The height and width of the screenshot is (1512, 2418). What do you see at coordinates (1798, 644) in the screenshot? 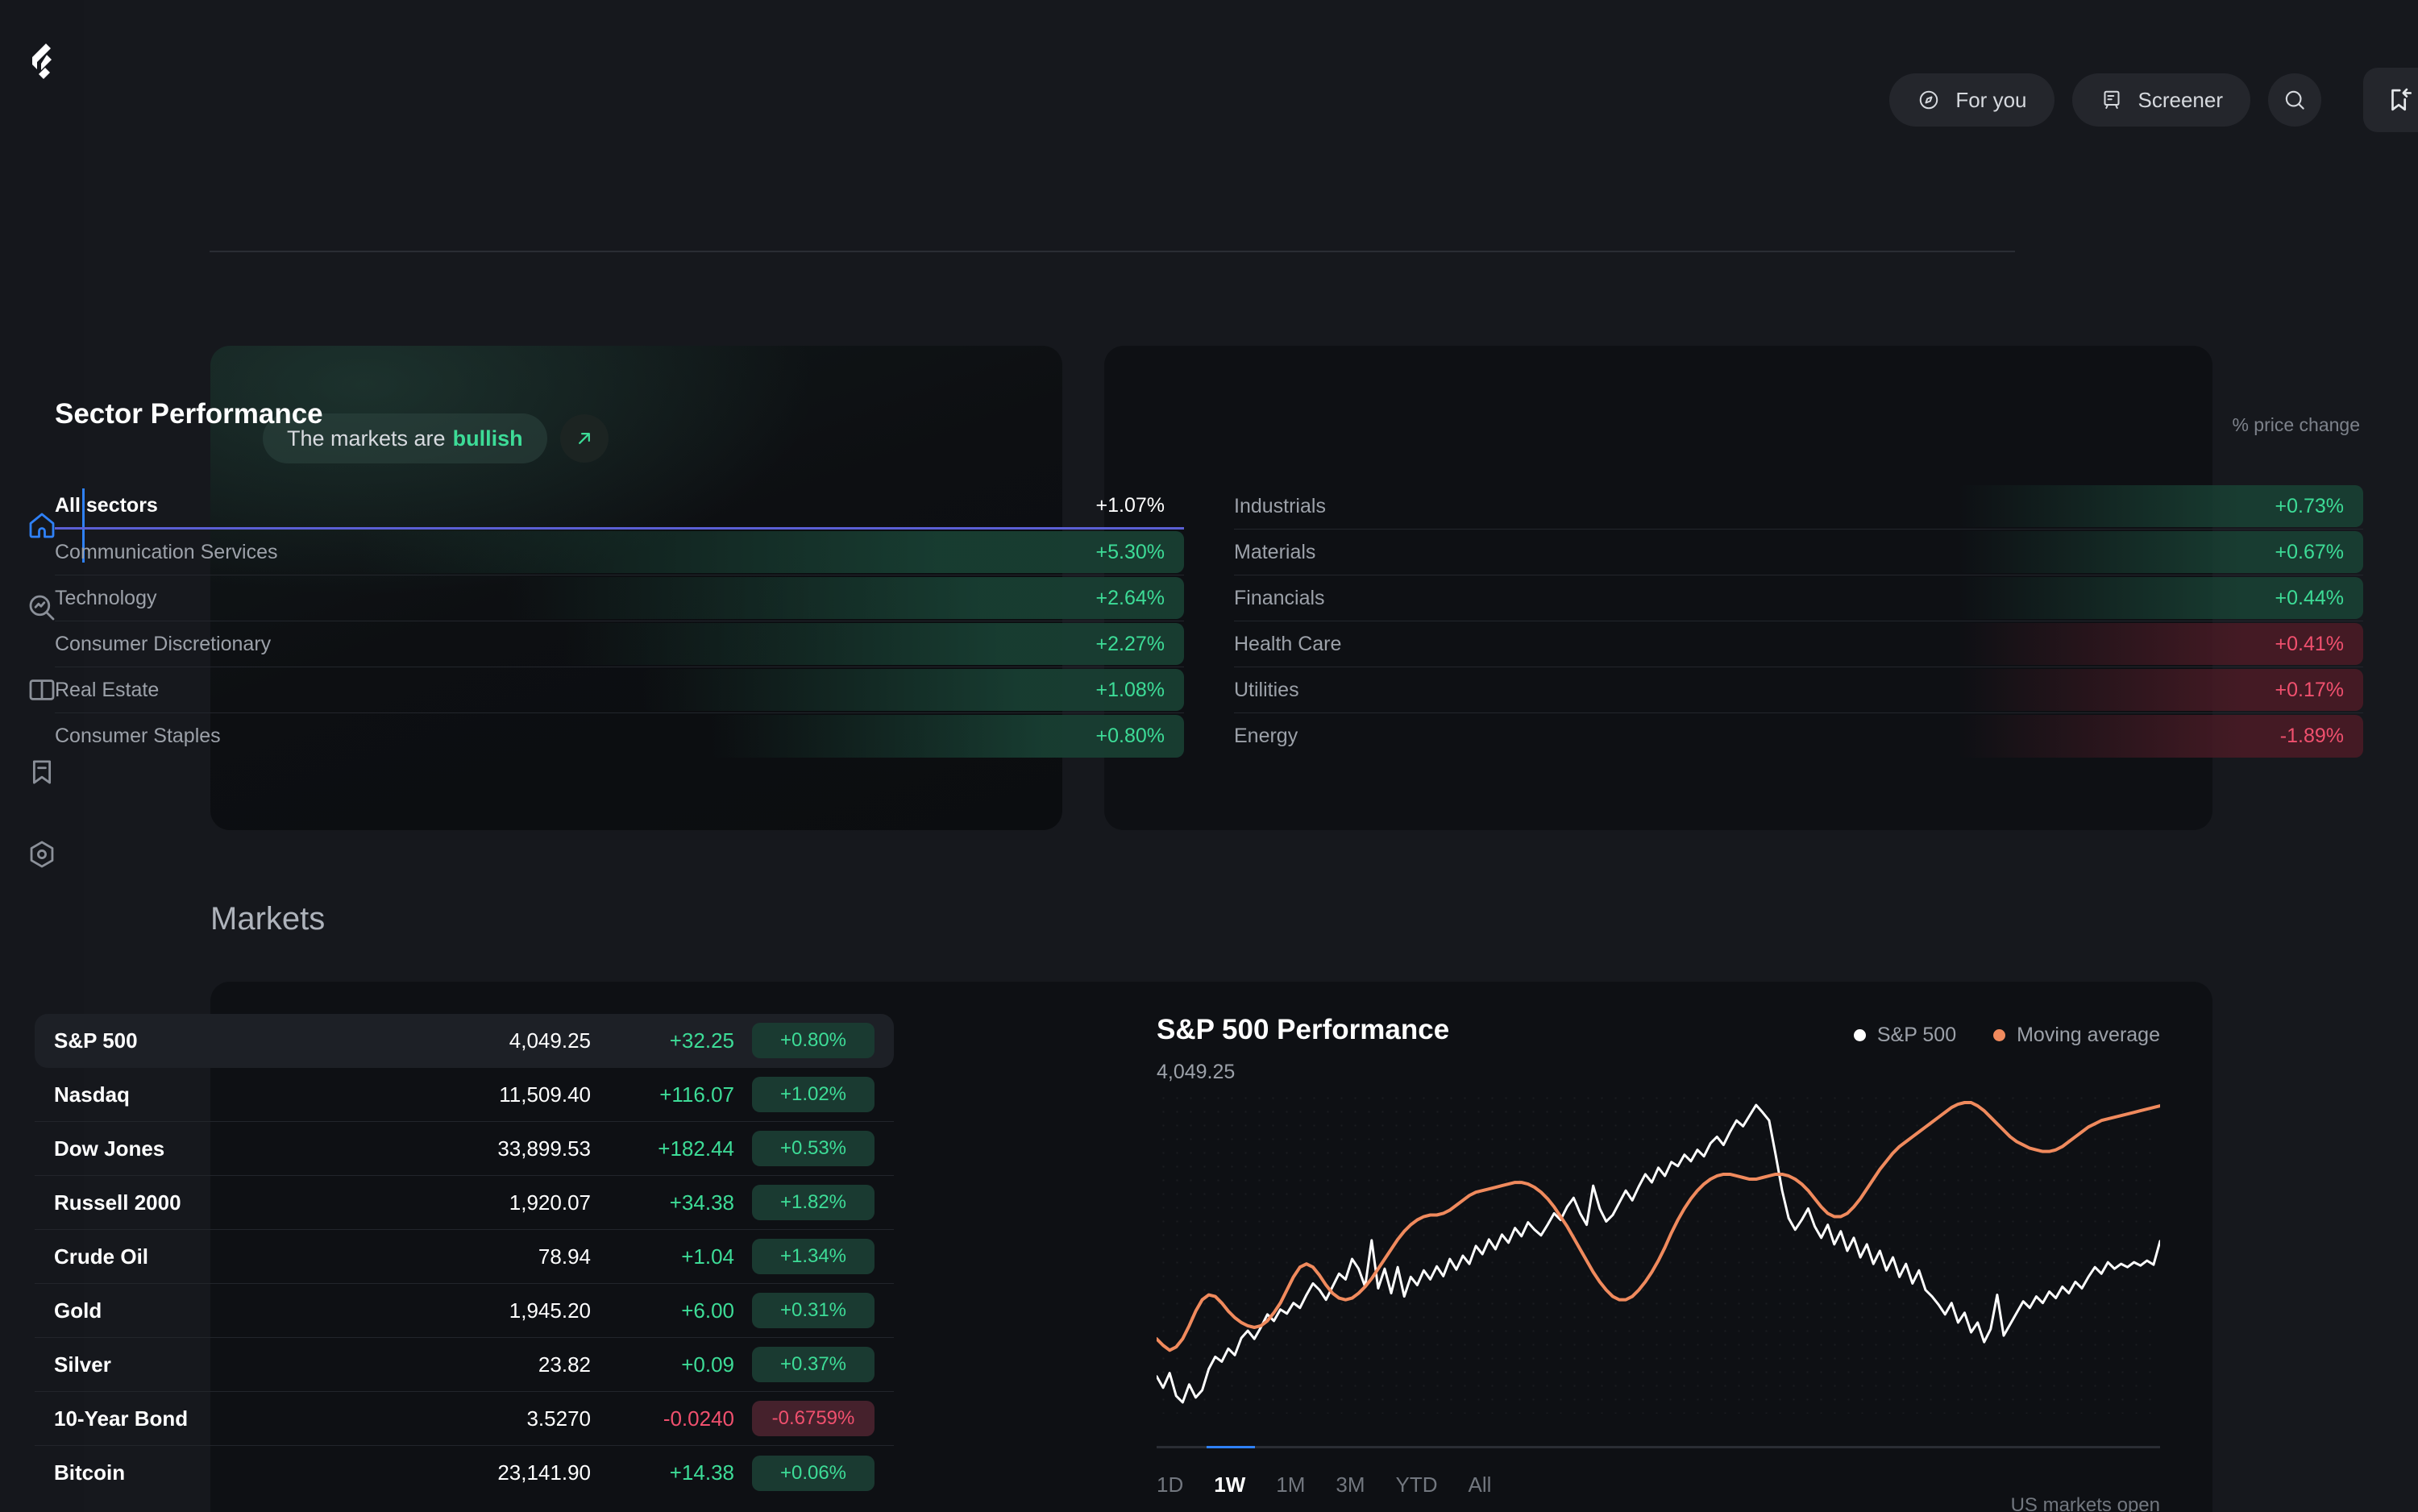
I see `sector-row: Health Care +0.41%` at bounding box center [1798, 644].